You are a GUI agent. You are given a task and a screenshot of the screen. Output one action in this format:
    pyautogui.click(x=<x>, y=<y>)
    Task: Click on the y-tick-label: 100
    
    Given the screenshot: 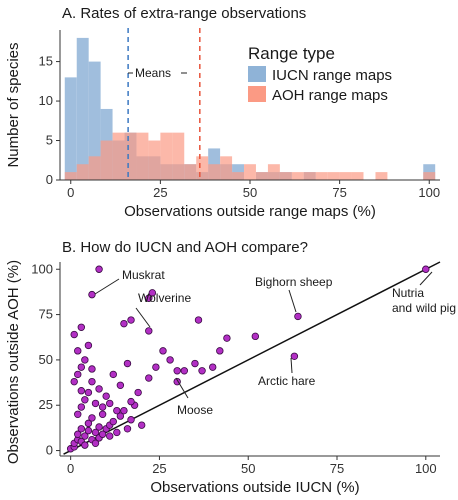 What is the action you would take?
    pyautogui.click(x=42, y=268)
    